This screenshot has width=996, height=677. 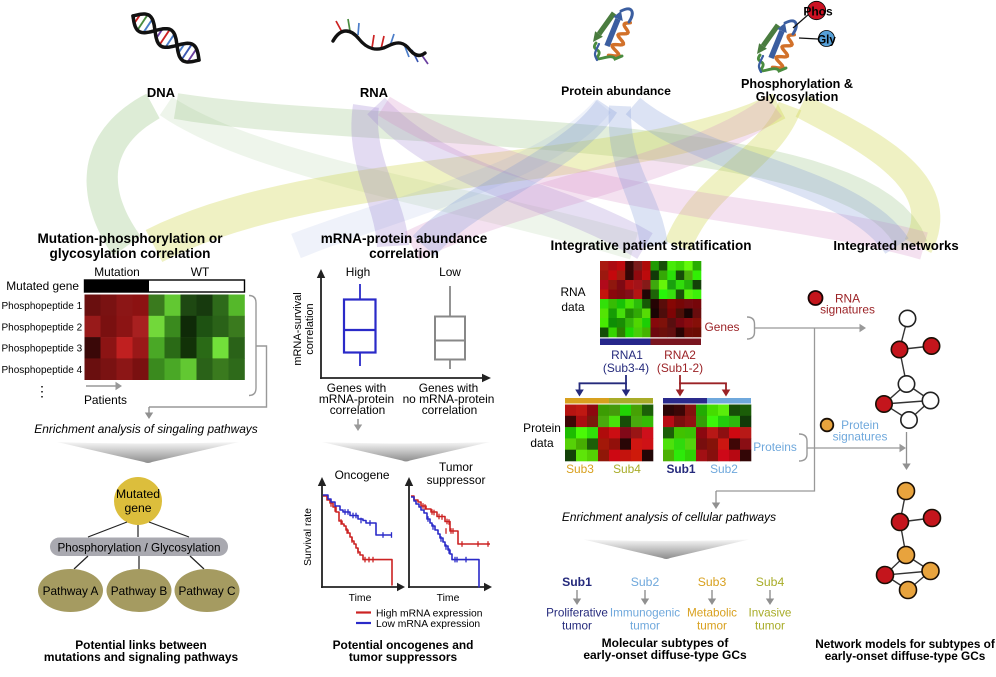 What do you see at coordinates (450, 272) in the screenshot?
I see `svg-text: Low` at bounding box center [450, 272].